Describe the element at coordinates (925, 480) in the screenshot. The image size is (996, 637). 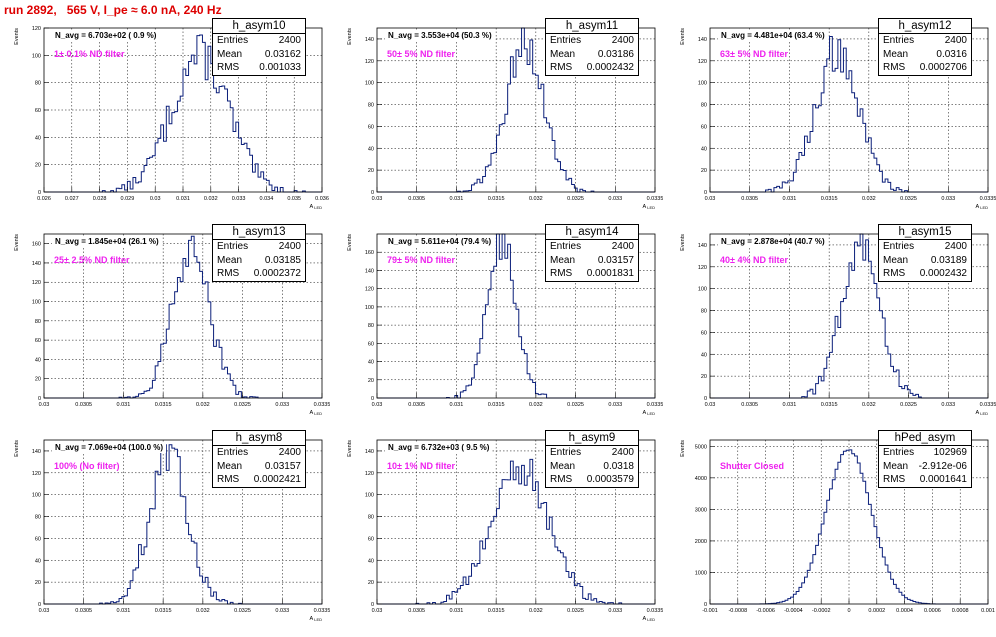
I see `stats-row-rms: RMS 0.0001641` at that location.